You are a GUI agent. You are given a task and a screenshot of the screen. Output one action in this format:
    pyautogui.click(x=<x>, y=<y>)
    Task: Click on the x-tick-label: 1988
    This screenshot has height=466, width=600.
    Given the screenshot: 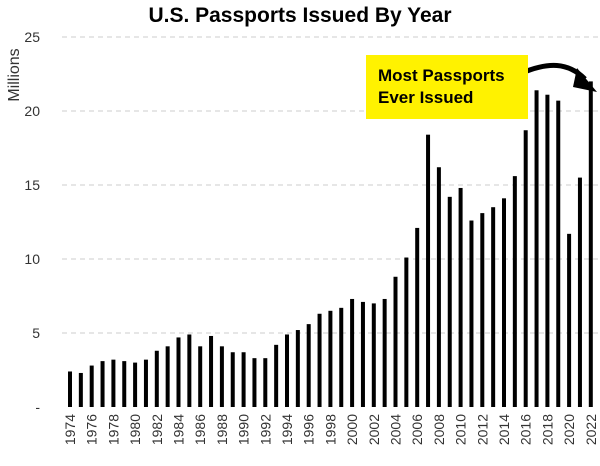 What is the action you would take?
    pyautogui.click(x=222, y=429)
    